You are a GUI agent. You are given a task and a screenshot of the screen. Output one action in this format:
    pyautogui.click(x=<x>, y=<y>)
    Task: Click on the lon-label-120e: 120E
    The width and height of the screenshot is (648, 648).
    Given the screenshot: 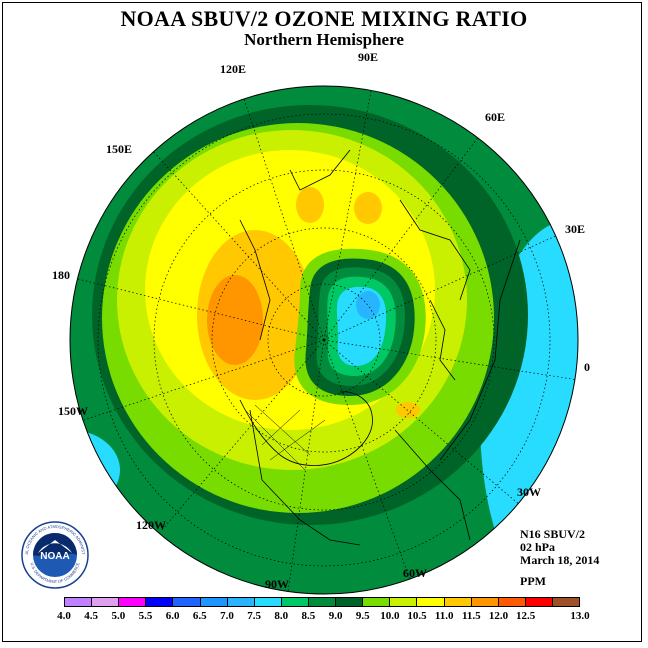 What is the action you would take?
    pyautogui.click(x=233, y=69)
    